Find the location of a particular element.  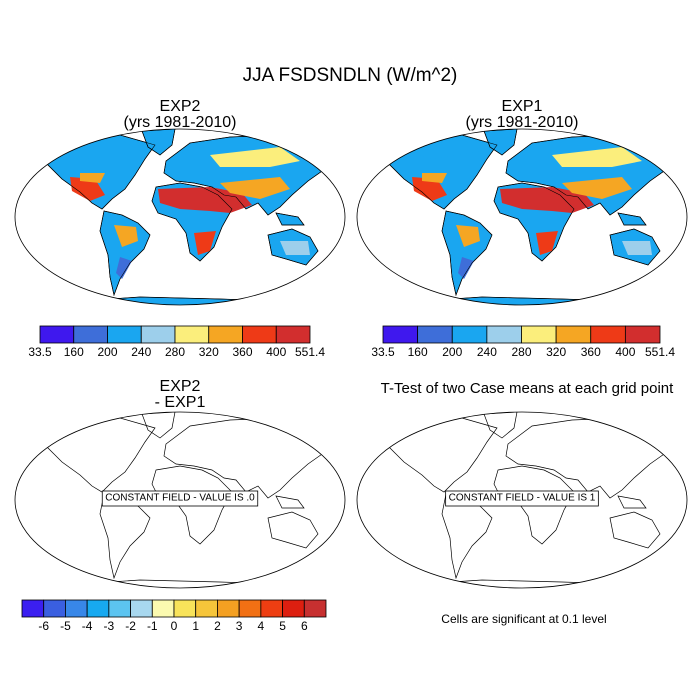

colorbar-label: 1 is located at coordinates (195, 626).